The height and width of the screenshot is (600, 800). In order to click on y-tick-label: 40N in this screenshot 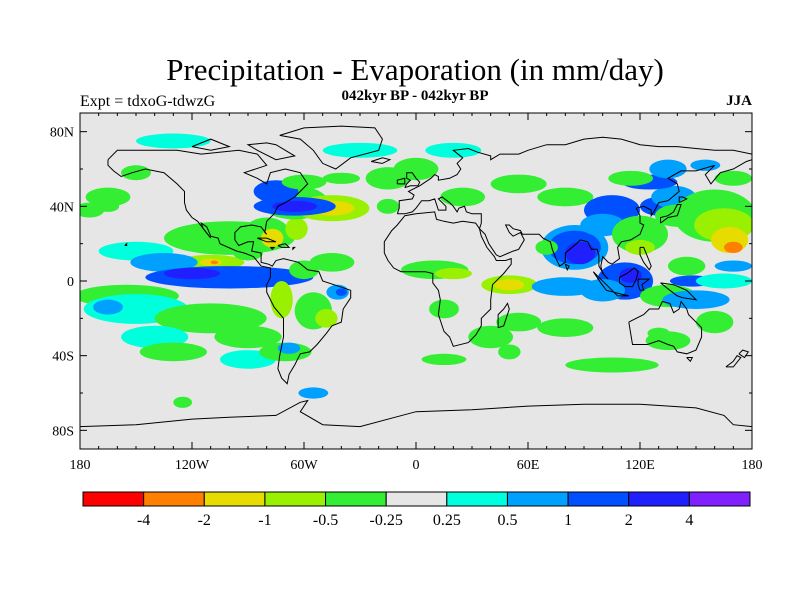, I will do `click(62, 207)`.